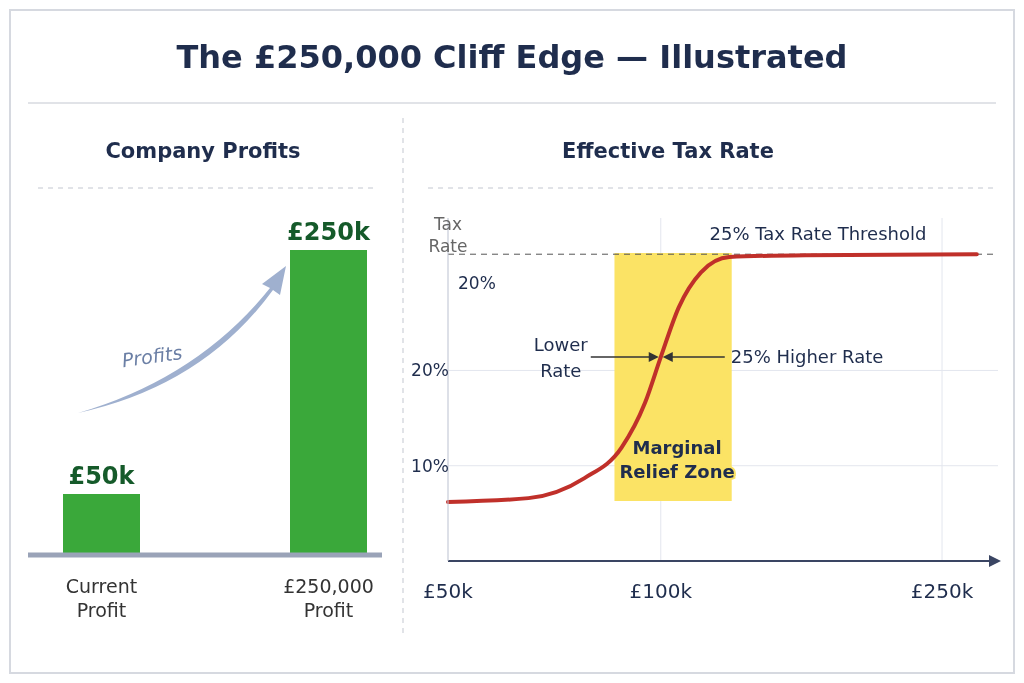  What do you see at coordinates (561, 358) in the screenshot?
I see `annotation: Lower Rate` at bounding box center [561, 358].